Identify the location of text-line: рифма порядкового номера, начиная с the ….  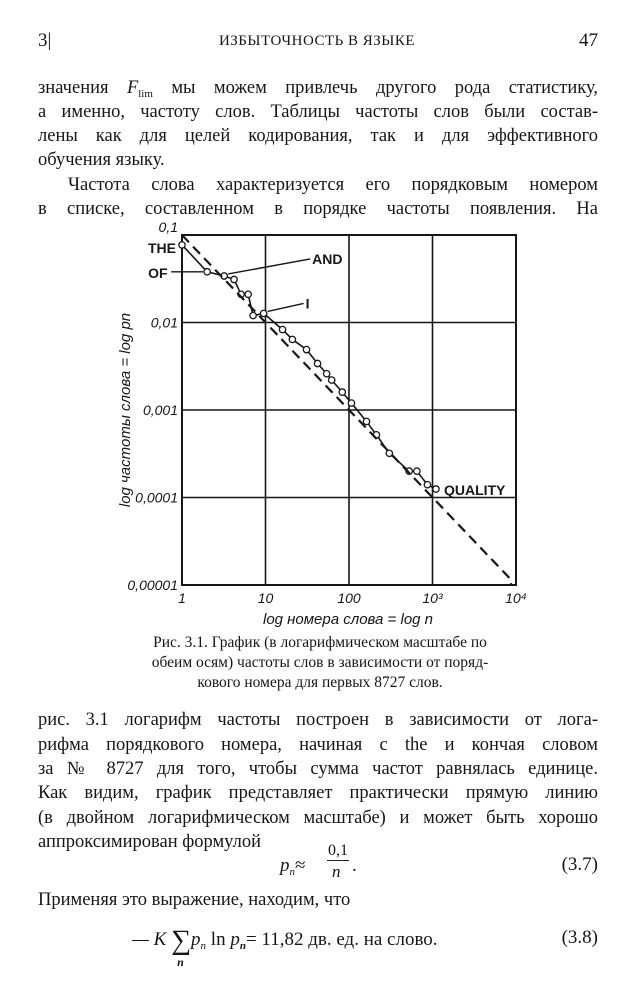
(318, 745).